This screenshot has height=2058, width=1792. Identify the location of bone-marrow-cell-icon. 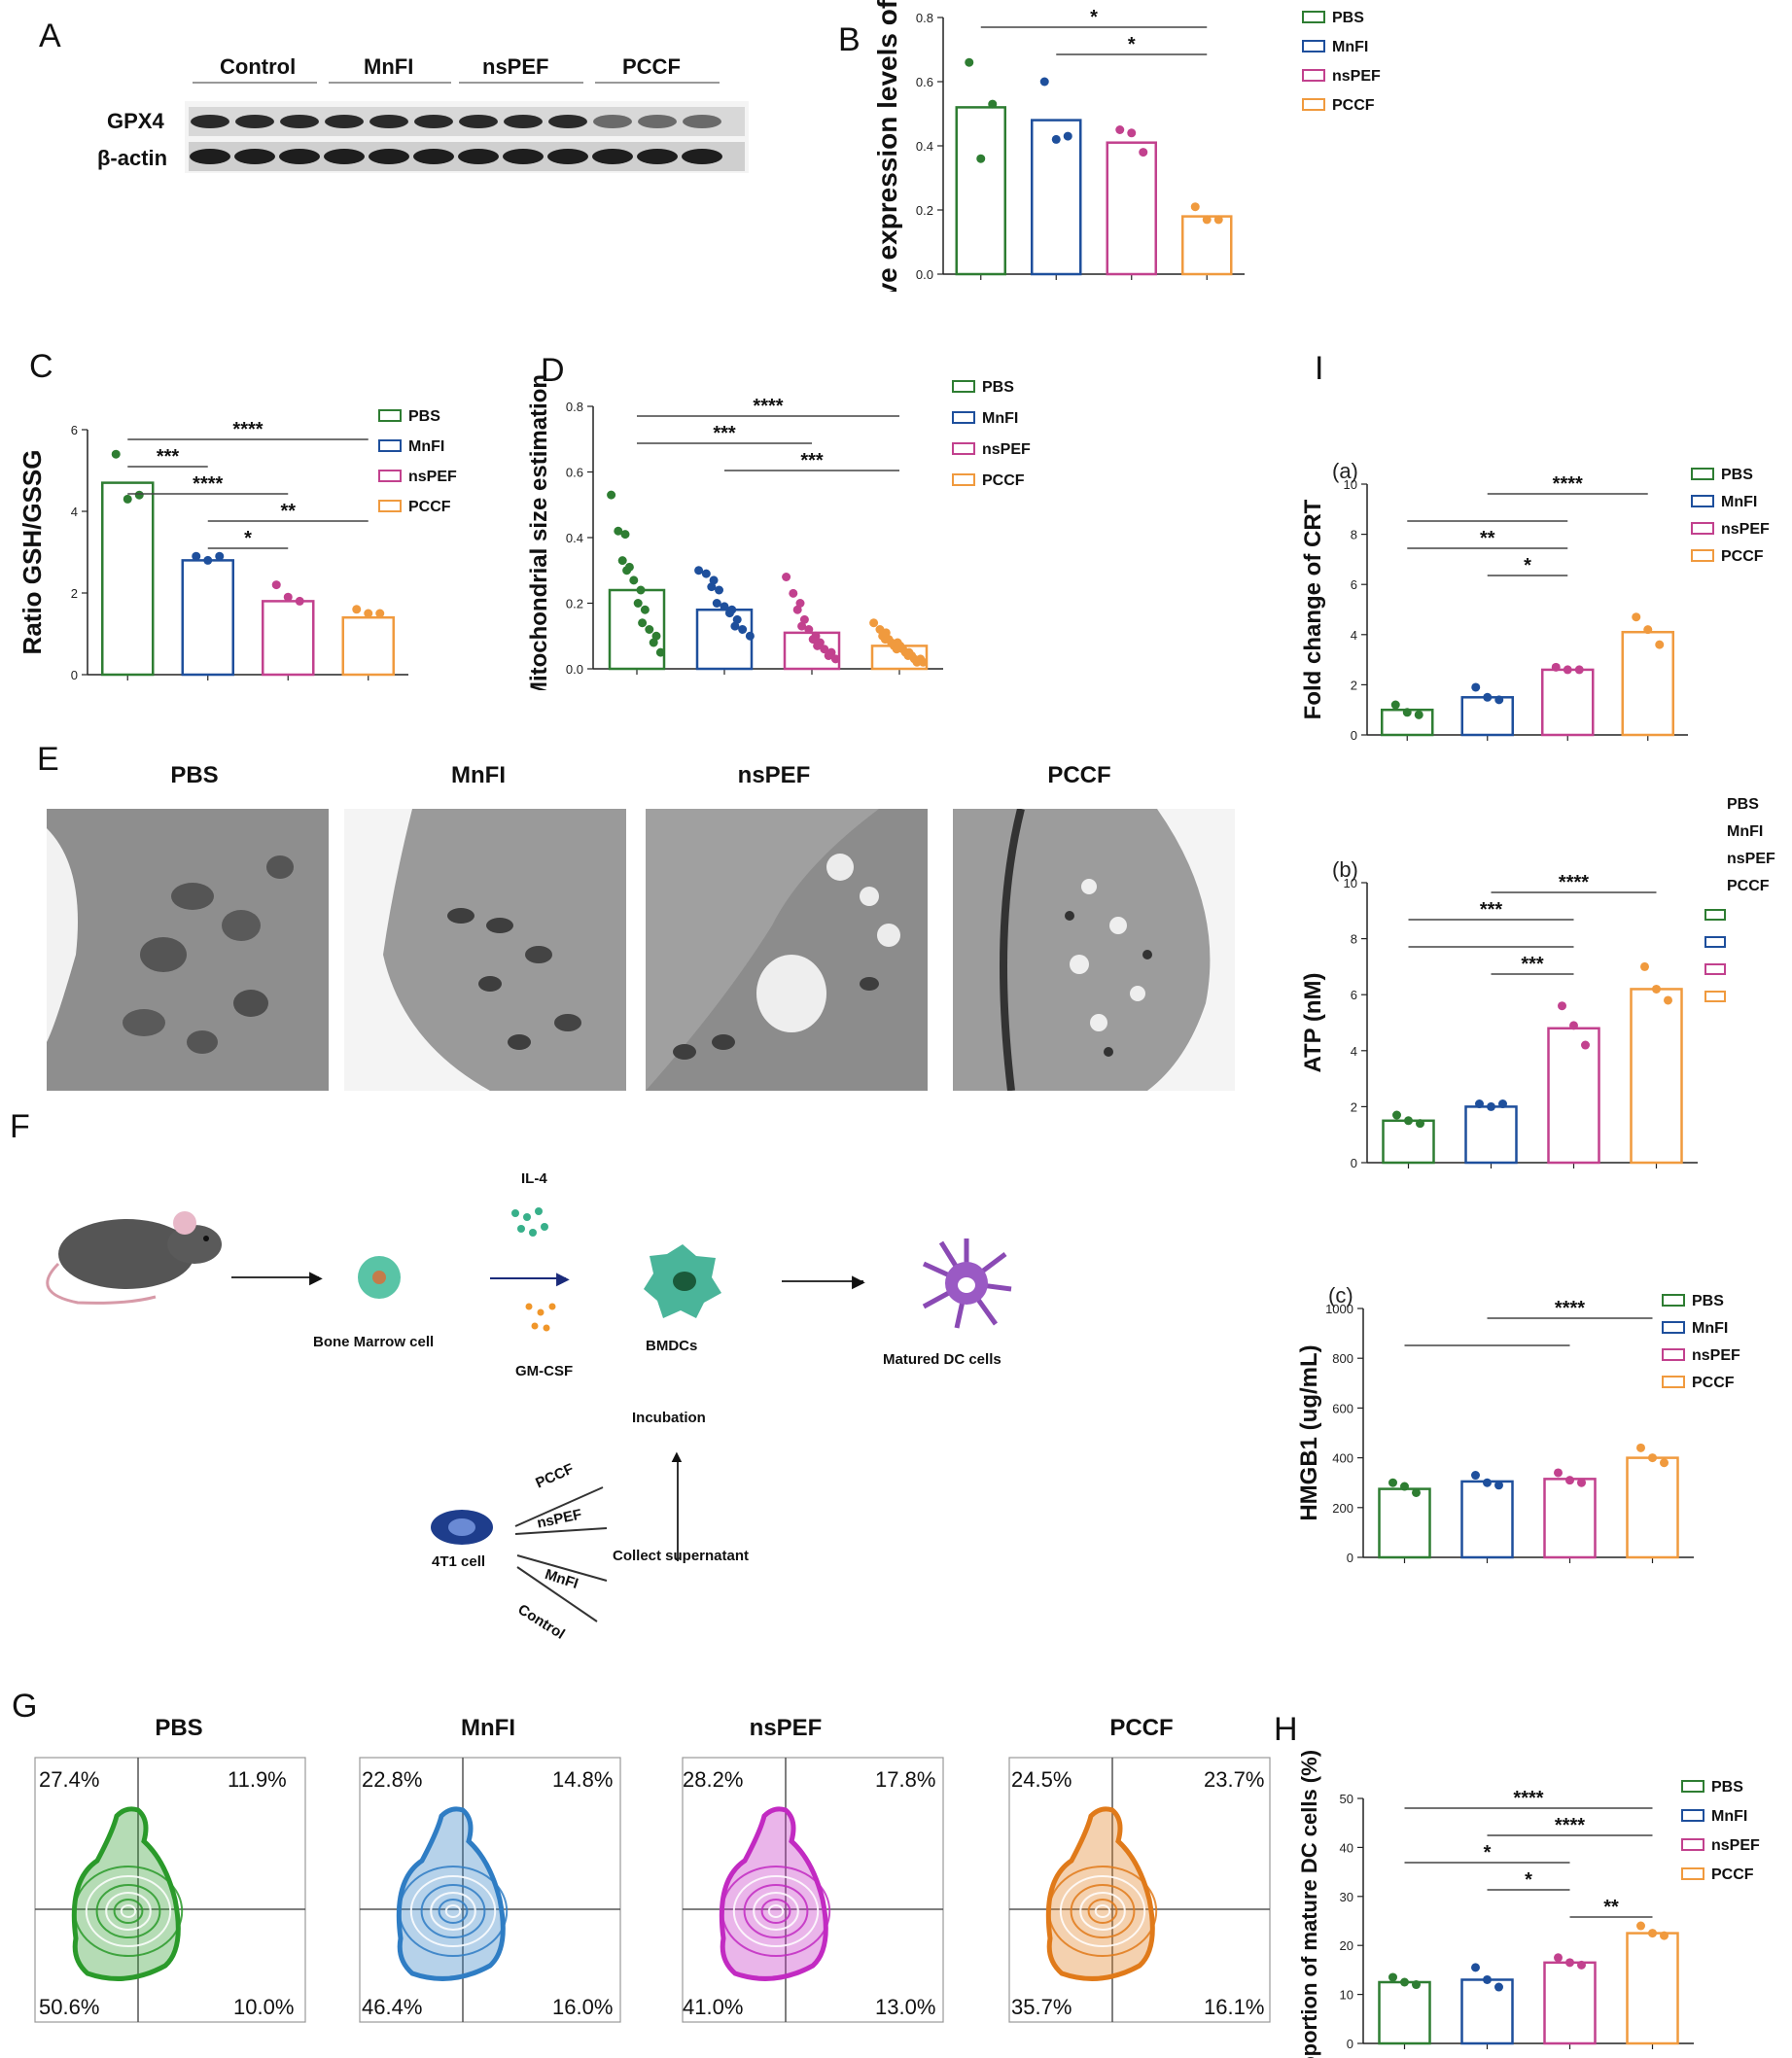
(379, 1278).